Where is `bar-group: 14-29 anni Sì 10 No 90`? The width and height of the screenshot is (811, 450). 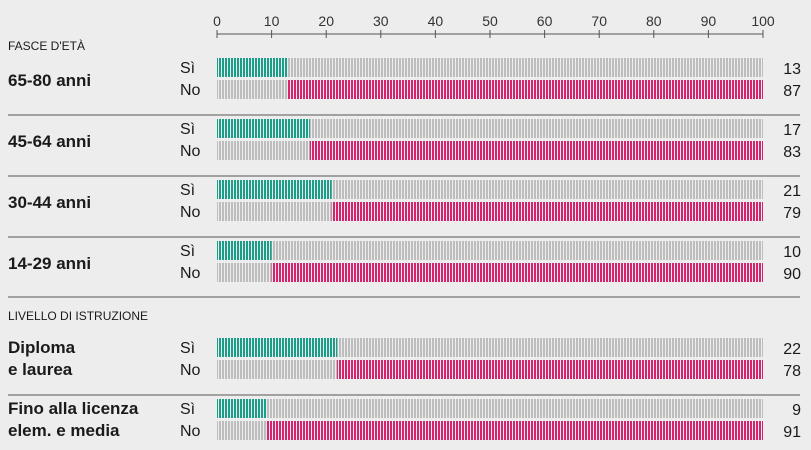
bar-group: 14-29 anni Sì 10 No 90 is located at coordinates (404, 262).